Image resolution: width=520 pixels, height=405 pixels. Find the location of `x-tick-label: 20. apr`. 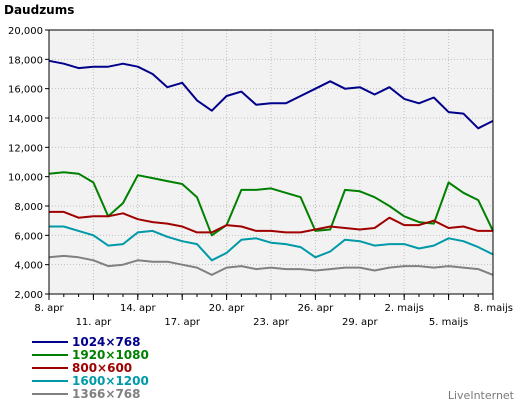

x-tick-label: 20. apr is located at coordinates (227, 308).